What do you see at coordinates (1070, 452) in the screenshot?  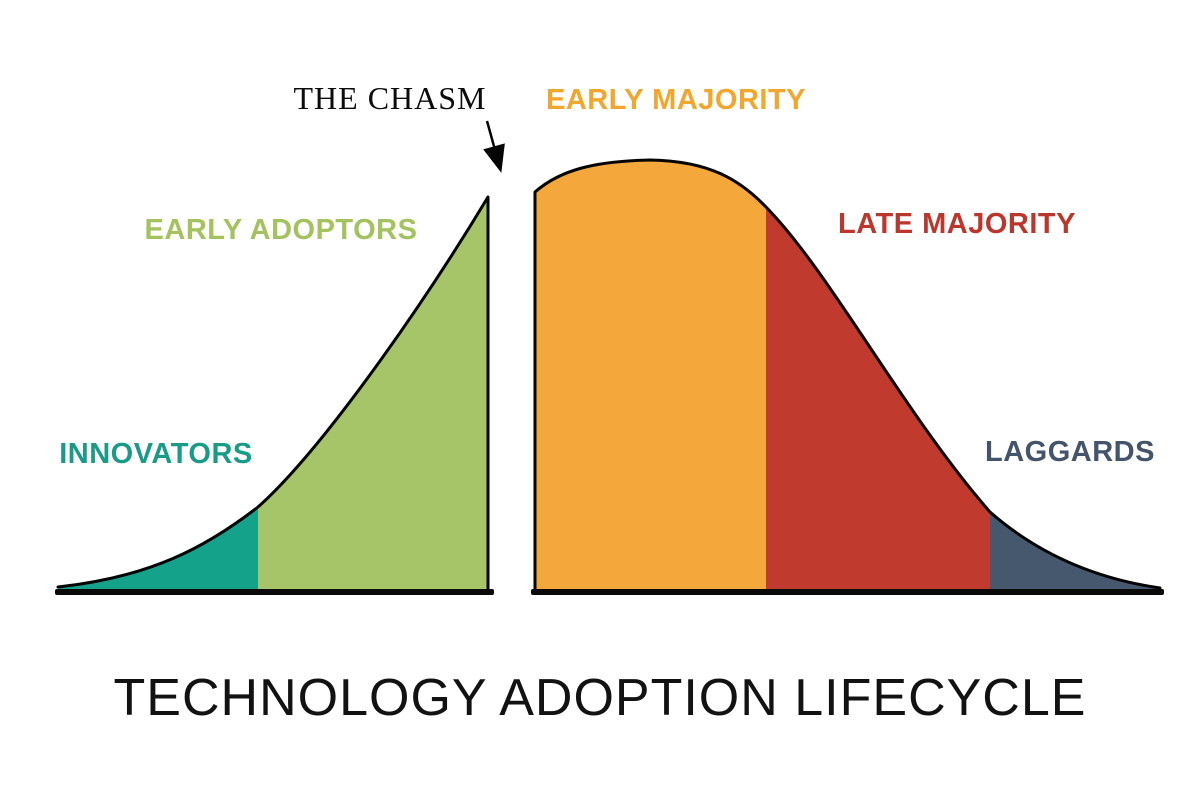 I see `laggards-label: LAGGARDS` at bounding box center [1070, 452].